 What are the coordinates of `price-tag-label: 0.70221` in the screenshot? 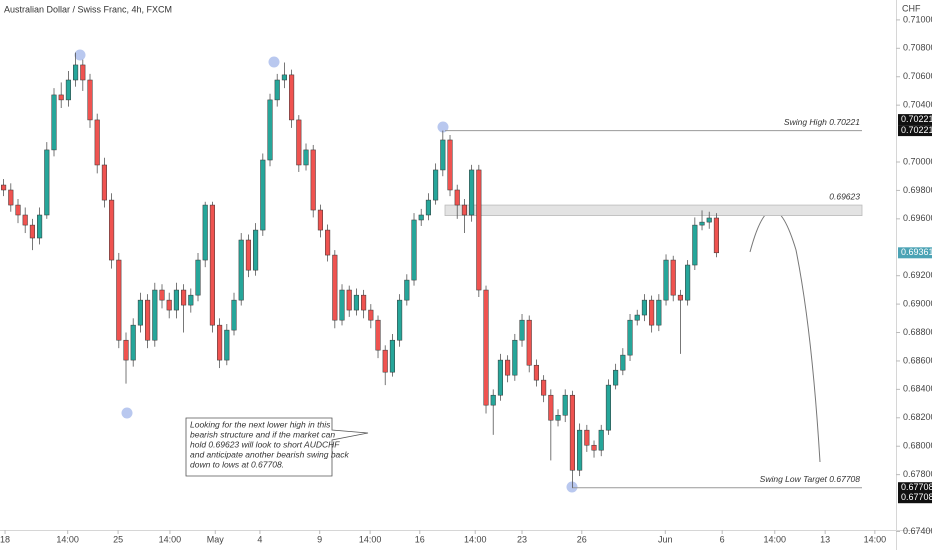 It's located at (916, 130).